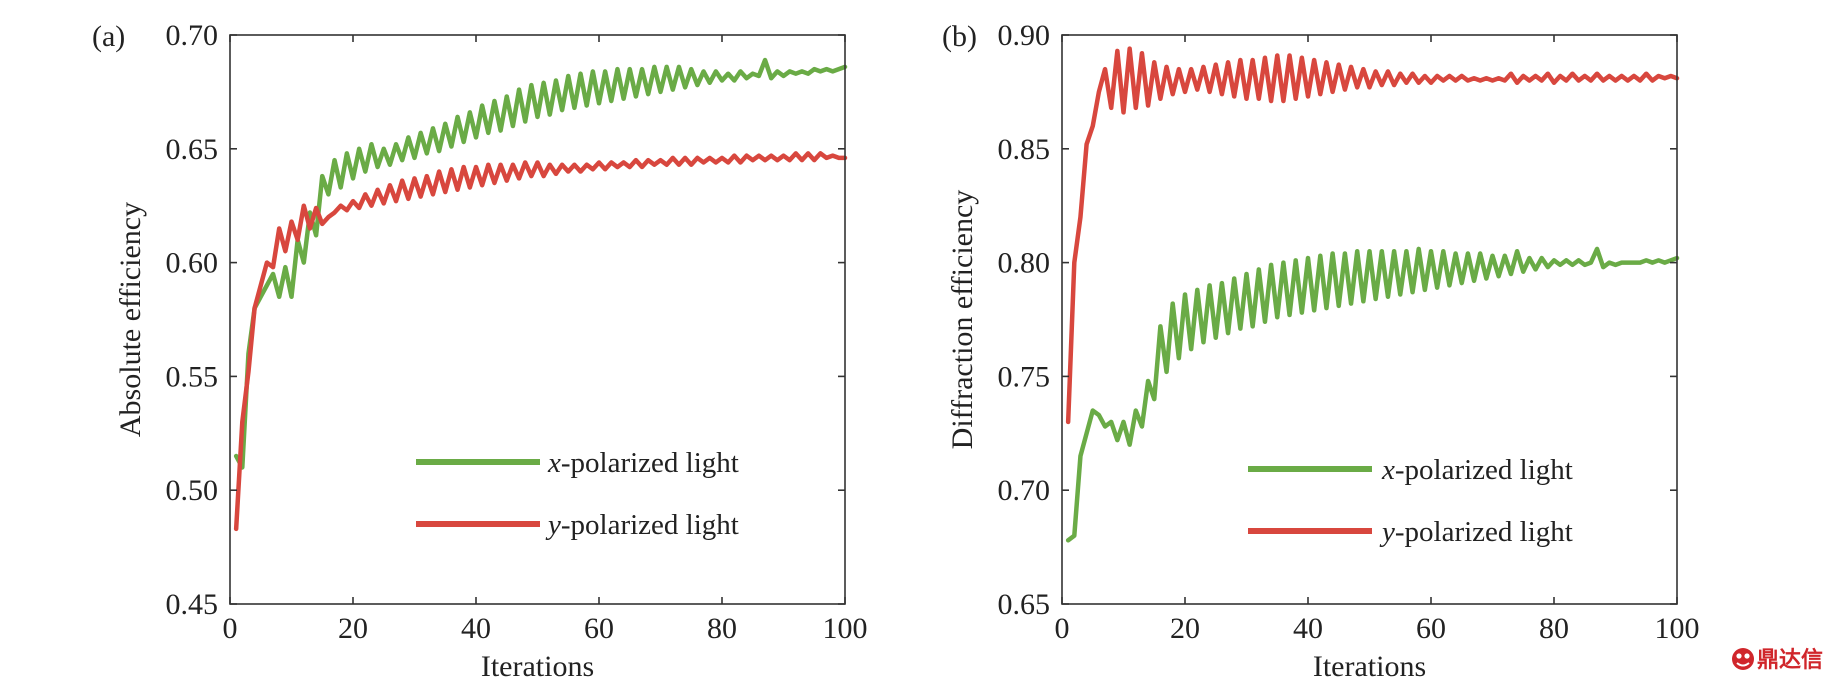  Describe the element at coordinates (962, 320) in the screenshot. I see `y-axis-label: Diffraction efficiency` at that location.